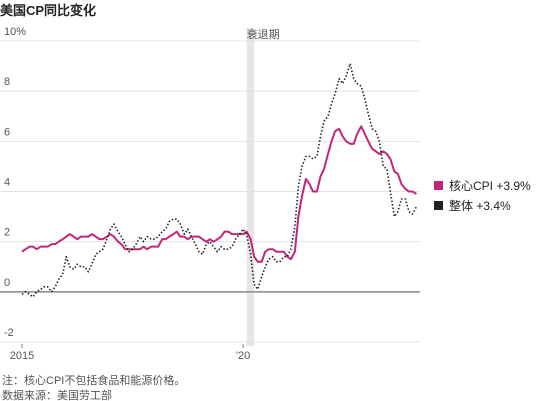 This screenshot has width=554, height=401. I want to click on y-tick-label: -2, so click(9, 333).